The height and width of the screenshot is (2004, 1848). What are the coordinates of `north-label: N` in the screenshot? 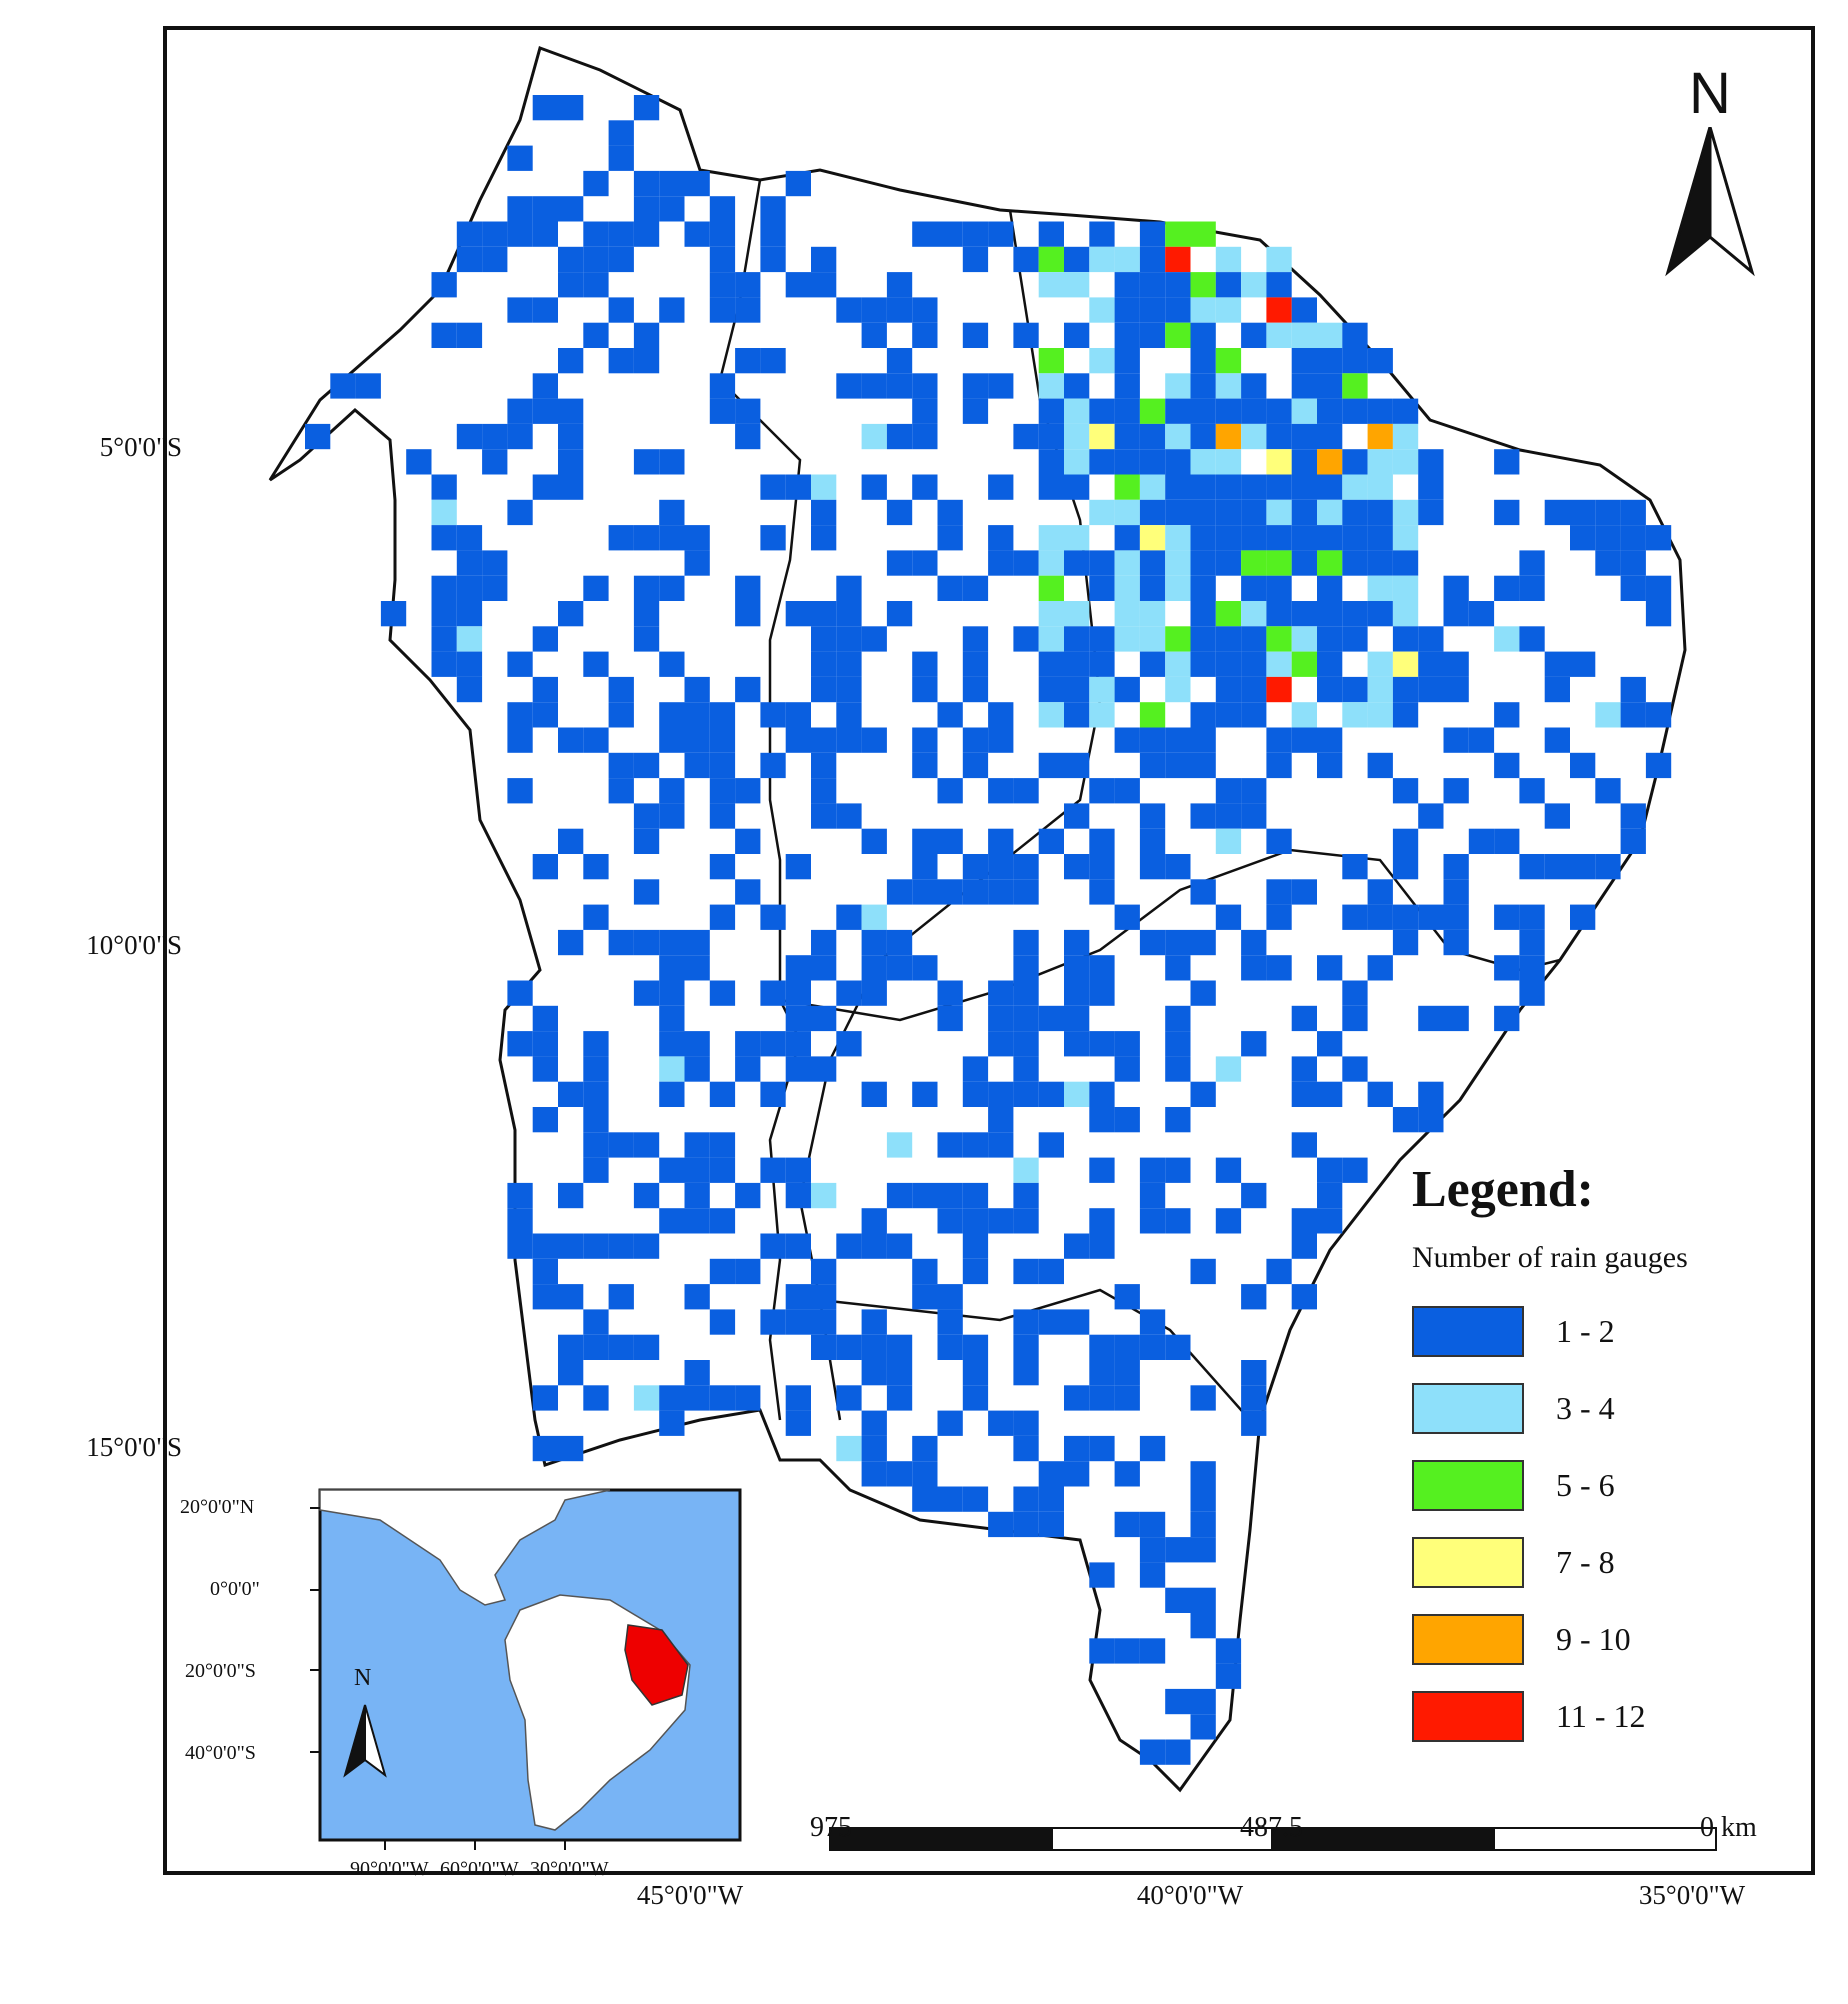 It's located at (1710, 93).